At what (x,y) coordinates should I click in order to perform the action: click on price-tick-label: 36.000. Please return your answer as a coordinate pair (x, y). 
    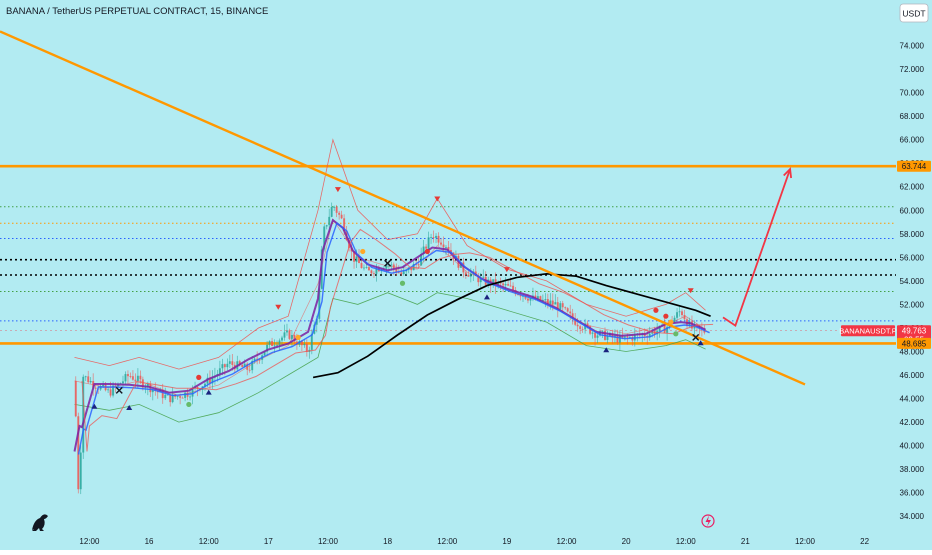
    Looking at the image, I should click on (912, 493).